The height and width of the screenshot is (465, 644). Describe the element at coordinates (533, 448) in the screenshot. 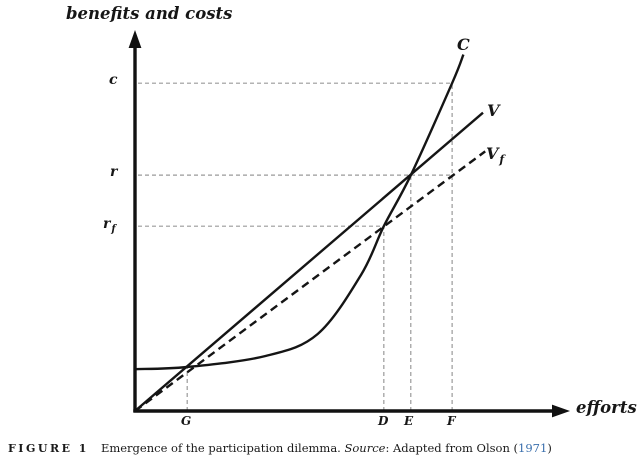

I see `caption-source-year-link: 1971` at that location.